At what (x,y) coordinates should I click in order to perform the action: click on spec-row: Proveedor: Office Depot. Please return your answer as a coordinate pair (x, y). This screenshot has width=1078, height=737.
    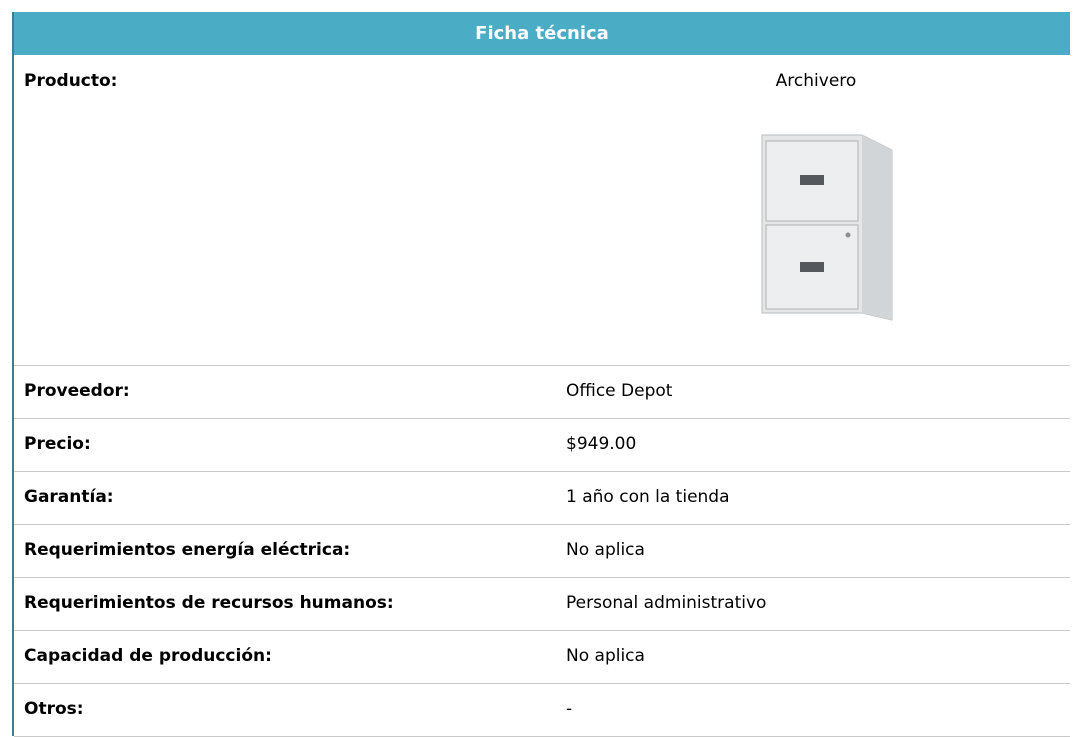
    Looking at the image, I should click on (542, 392).